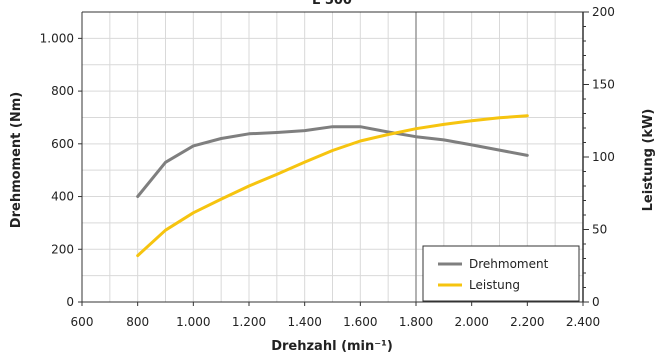 The height and width of the screenshot is (357, 657). I want to click on y-right-tick-label: 0, so click(596, 302).